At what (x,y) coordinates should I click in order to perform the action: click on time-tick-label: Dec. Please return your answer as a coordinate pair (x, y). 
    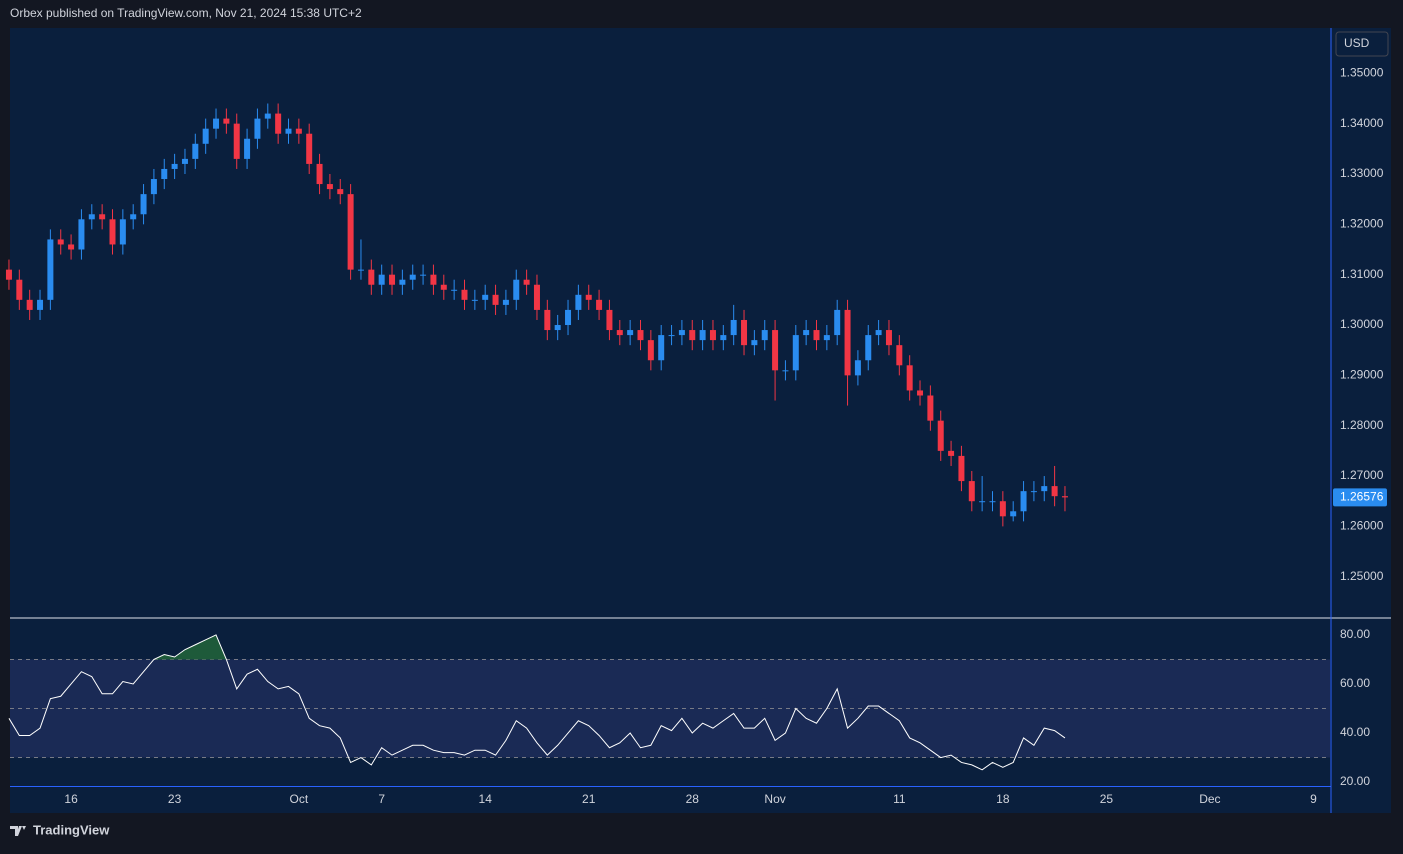
    Looking at the image, I should click on (1209, 799).